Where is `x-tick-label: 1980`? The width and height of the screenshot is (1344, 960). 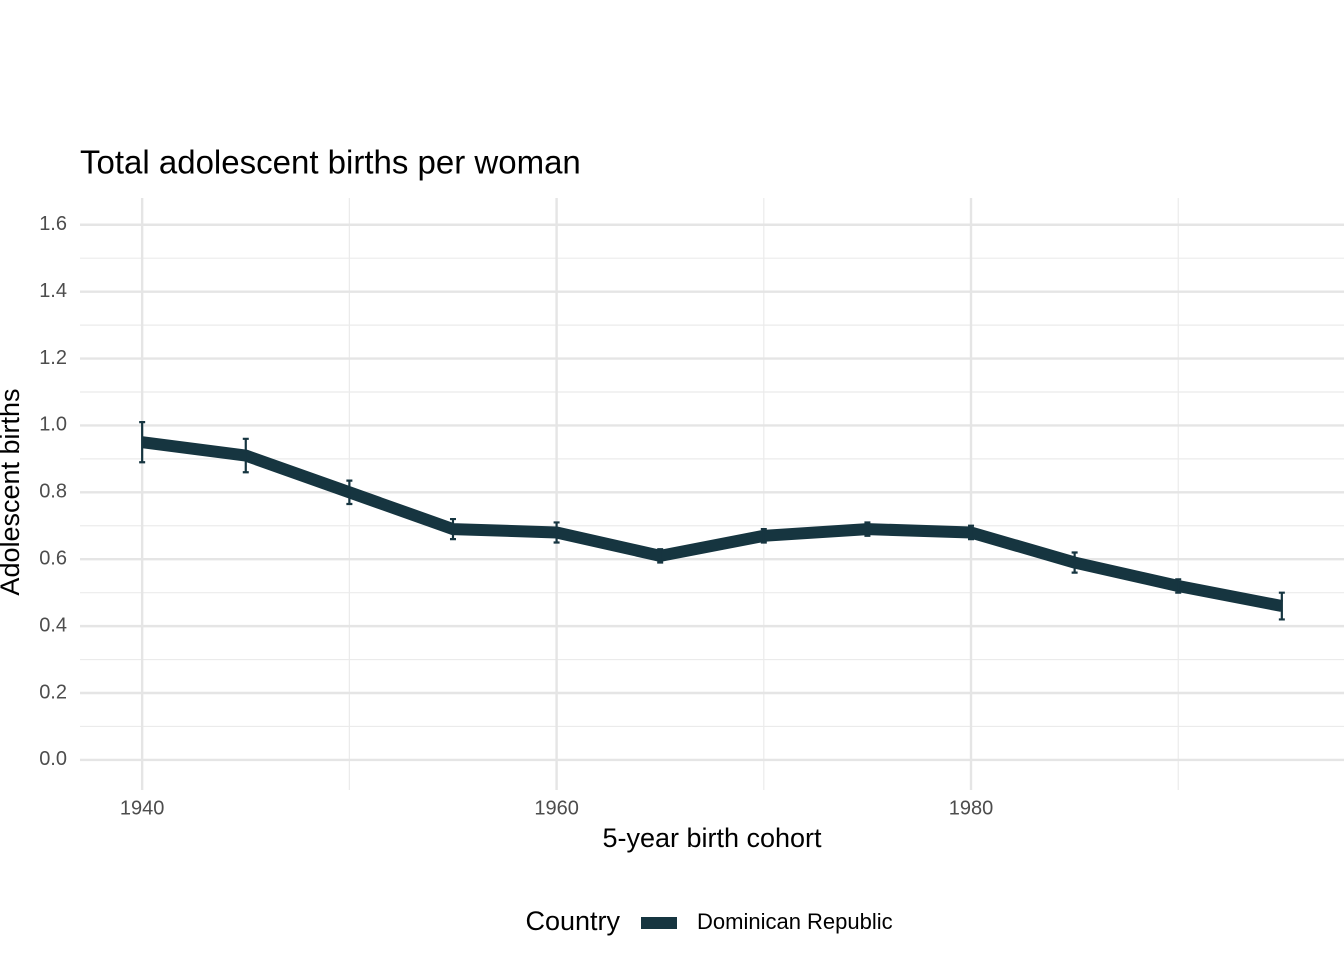 x-tick-label: 1980 is located at coordinates (971, 808).